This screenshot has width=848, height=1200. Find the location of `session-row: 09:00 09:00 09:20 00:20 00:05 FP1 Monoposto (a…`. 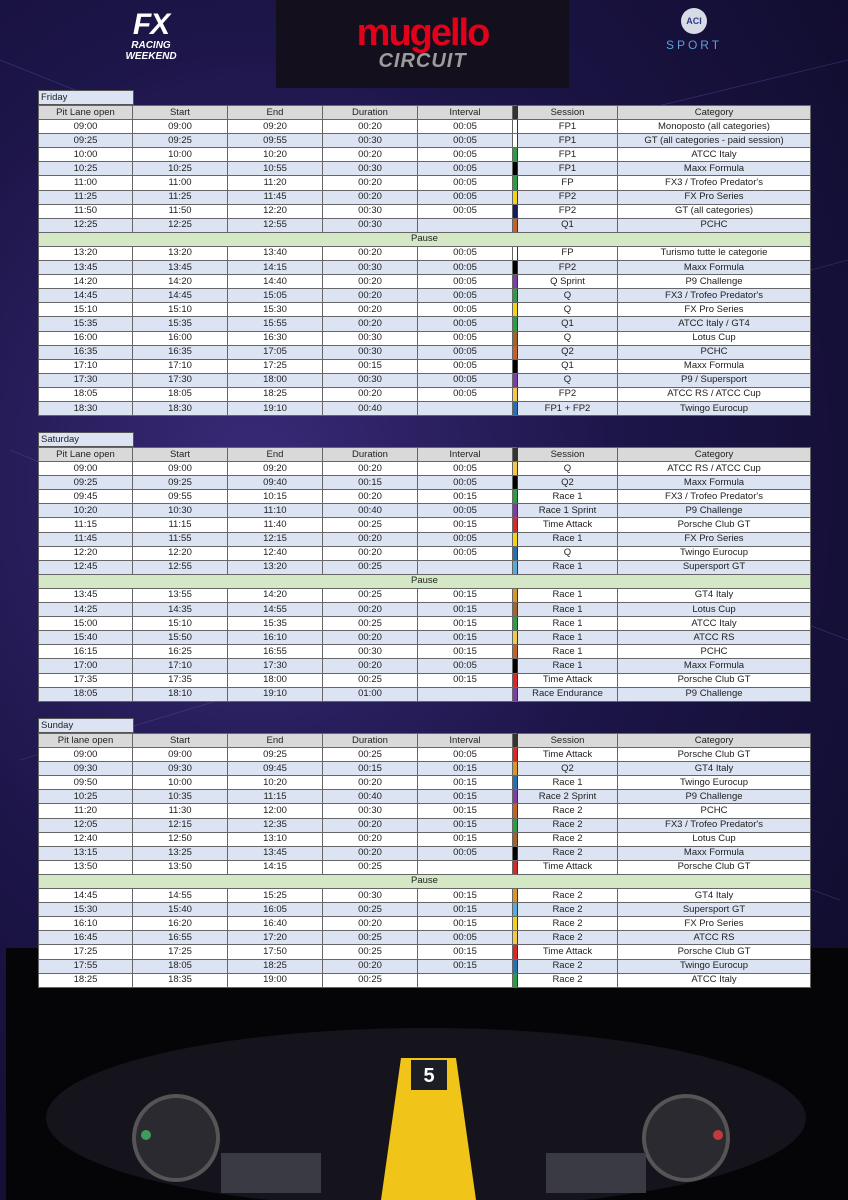

session-row: 09:00 09:00 09:20 00:20 00:05 FP1 Monoposto (a… is located at coordinates (424, 127).